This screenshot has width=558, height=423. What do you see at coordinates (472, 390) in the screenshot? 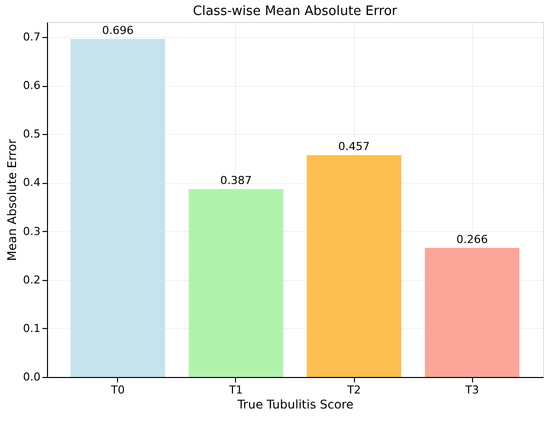
I see `x-tick-label: T3` at bounding box center [472, 390].